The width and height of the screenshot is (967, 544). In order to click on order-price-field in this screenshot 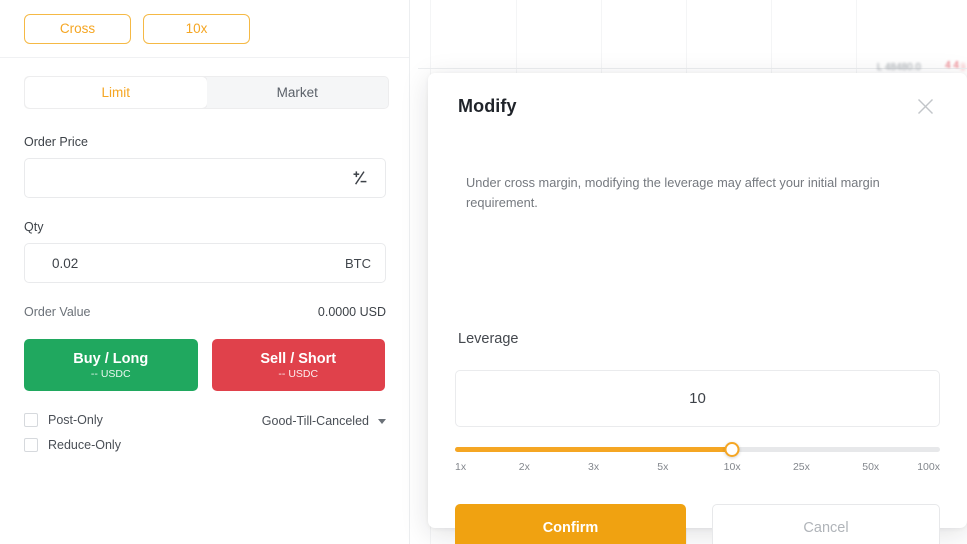, I will do `click(205, 178)`.